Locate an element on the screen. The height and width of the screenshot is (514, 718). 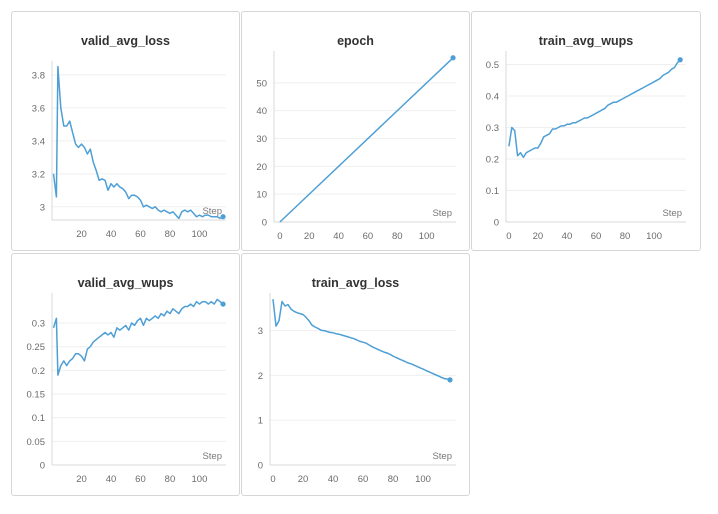
y-tick-label: 30 is located at coordinates (261, 139).